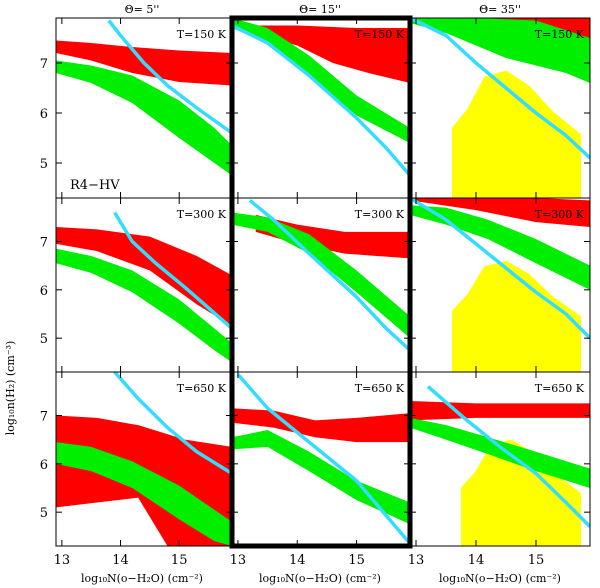 This screenshot has height=588, width=600. I want to click on panel-1: T=150 K 5 6 7, so click(136, 108).